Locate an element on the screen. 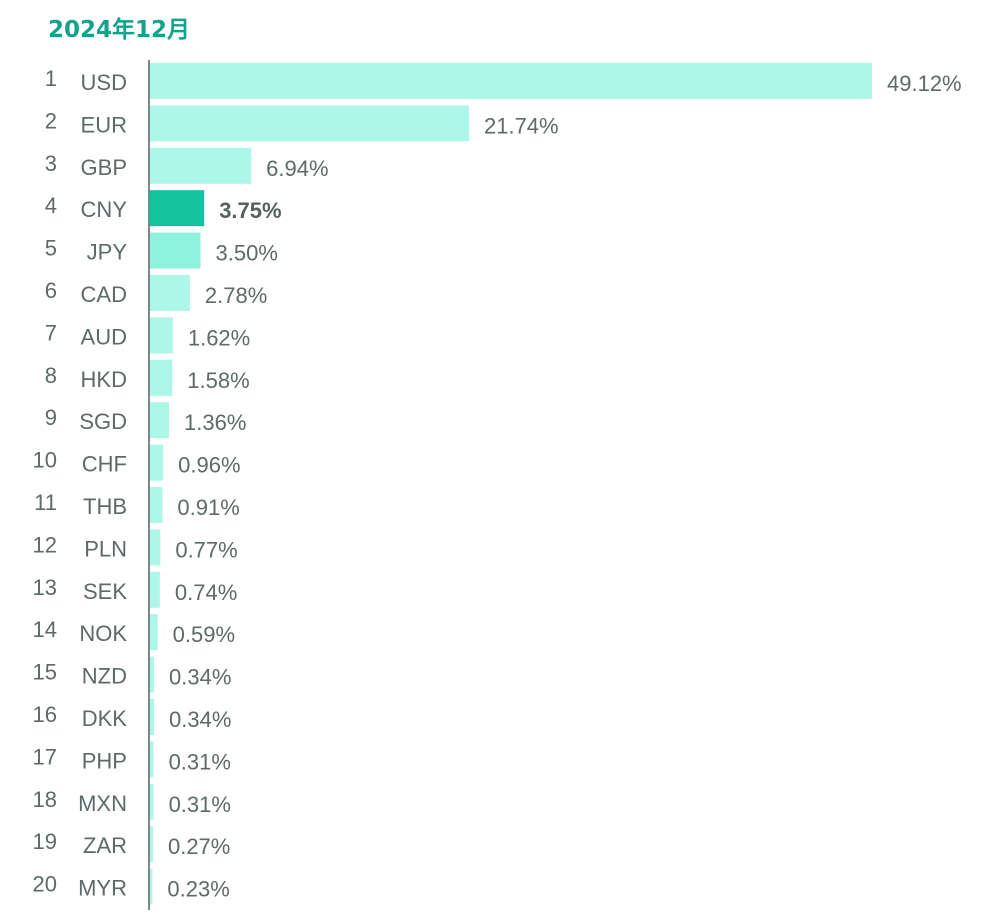 This screenshot has width=1000, height=914. currency-label: GBP is located at coordinates (104, 167).